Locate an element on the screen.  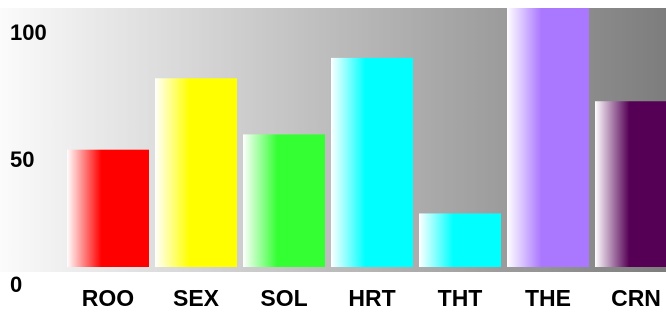
y-axis-tick-labels: 0 50 100 is located at coordinates (28, 158).